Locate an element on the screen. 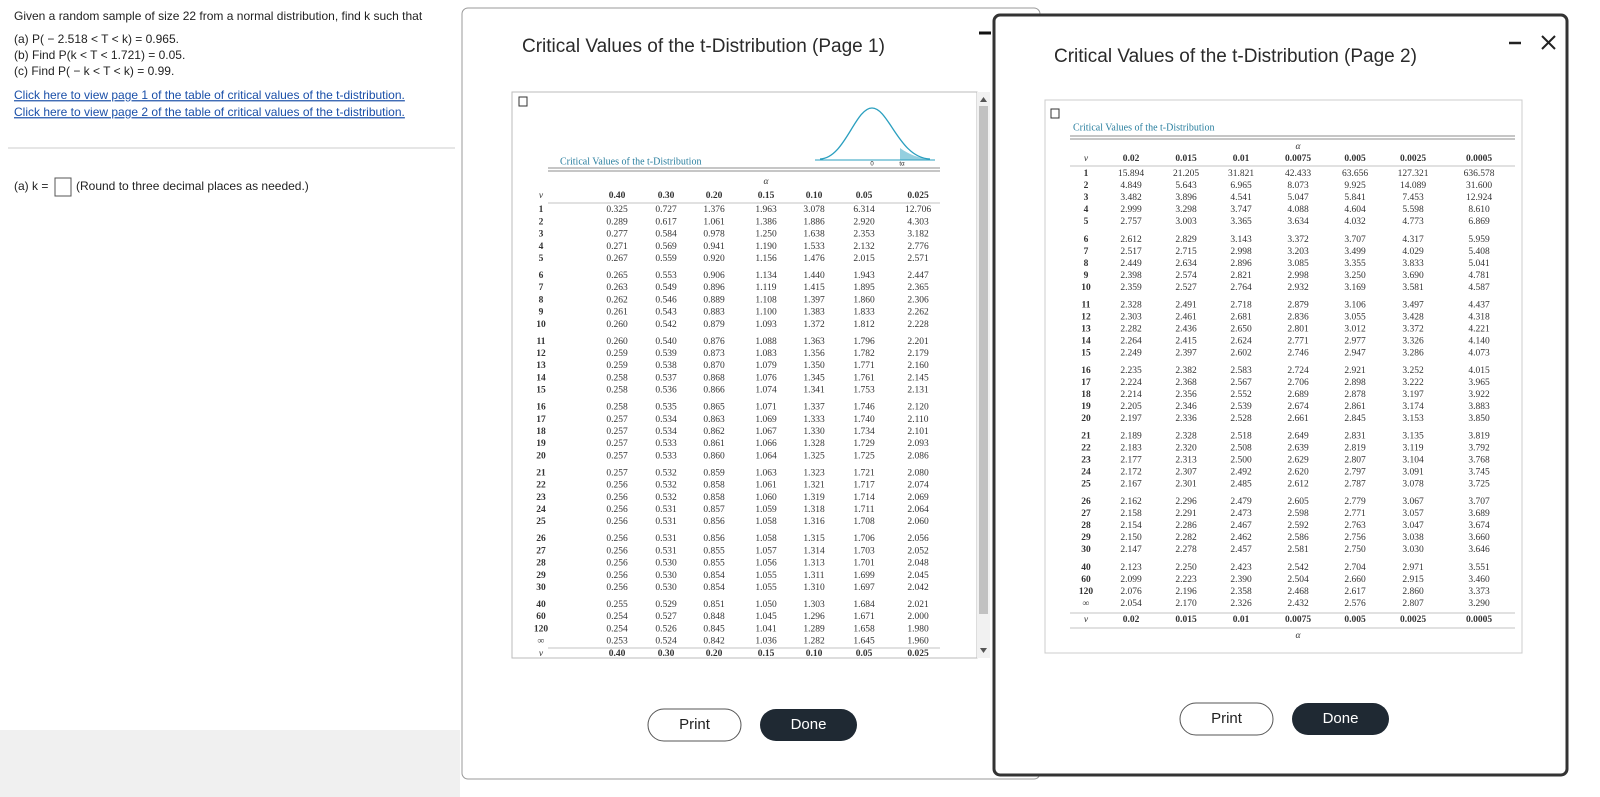 This screenshot has width=1600, height=797. table-cell: 3.169 is located at coordinates (1355, 288).